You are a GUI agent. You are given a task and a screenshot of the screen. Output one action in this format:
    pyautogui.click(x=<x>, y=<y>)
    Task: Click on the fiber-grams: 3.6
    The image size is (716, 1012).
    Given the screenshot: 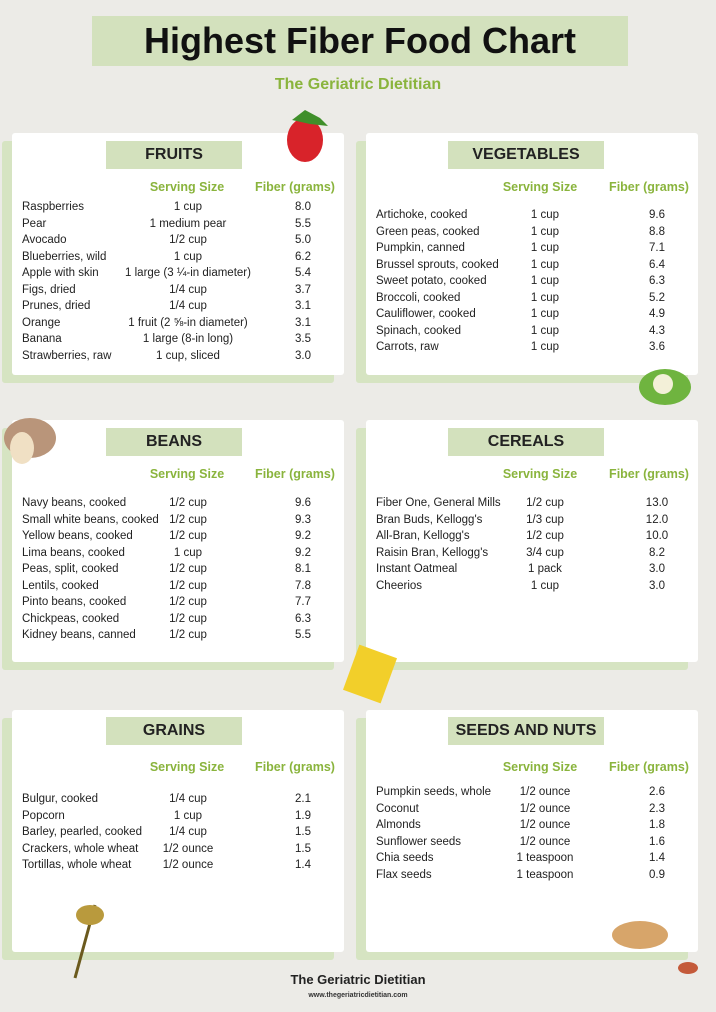 What is the action you would take?
    pyautogui.click(x=657, y=347)
    